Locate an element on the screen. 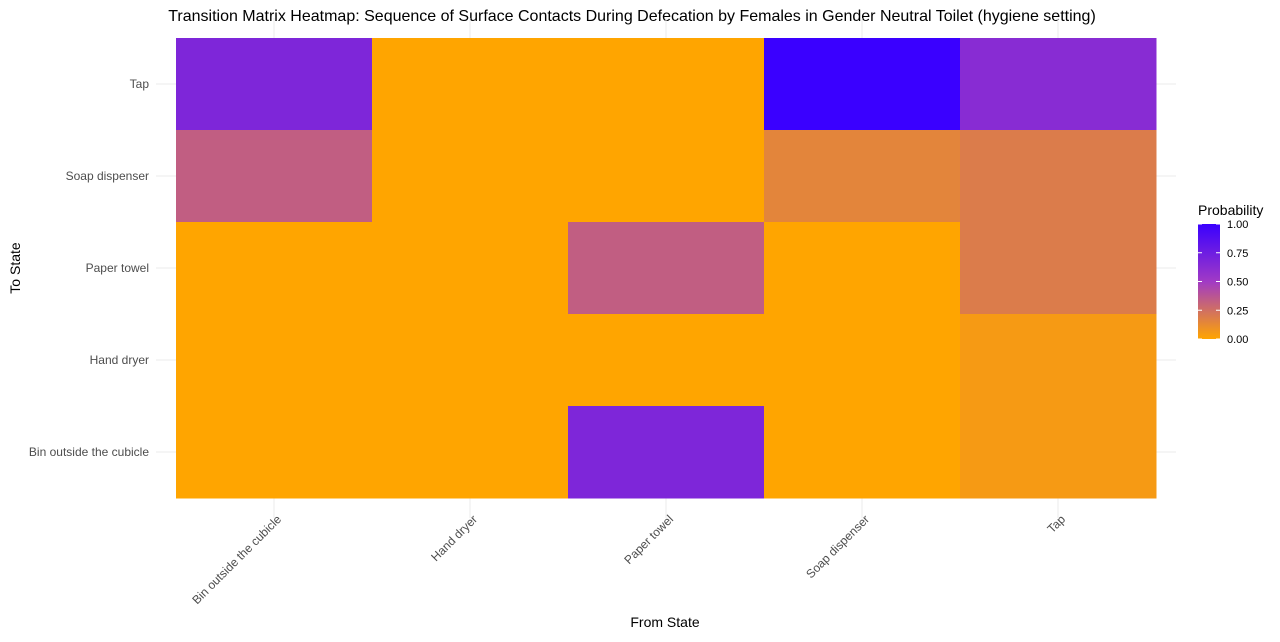 The width and height of the screenshot is (1280, 642). y-tick-label: Soap dispenser is located at coordinates (107, 176).